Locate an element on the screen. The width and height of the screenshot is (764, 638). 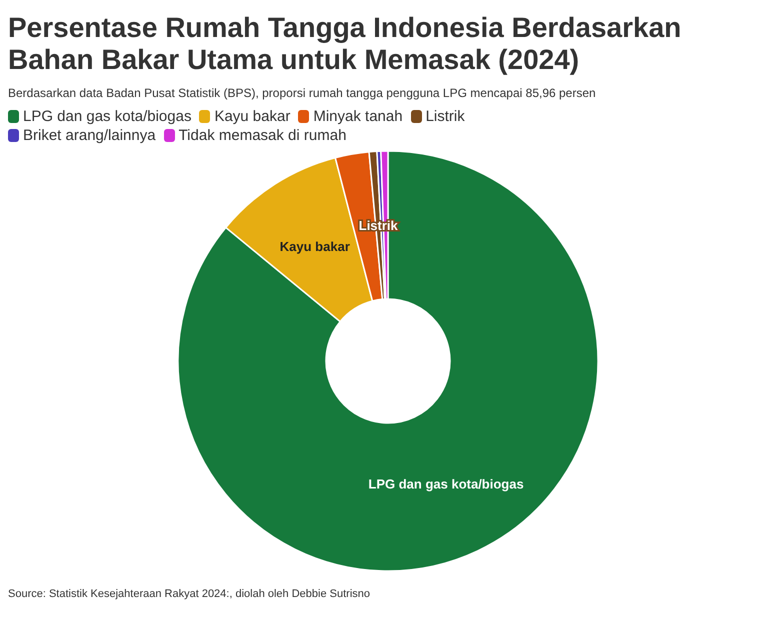
legend-label: Listrik is located at coordinates (444, 116).